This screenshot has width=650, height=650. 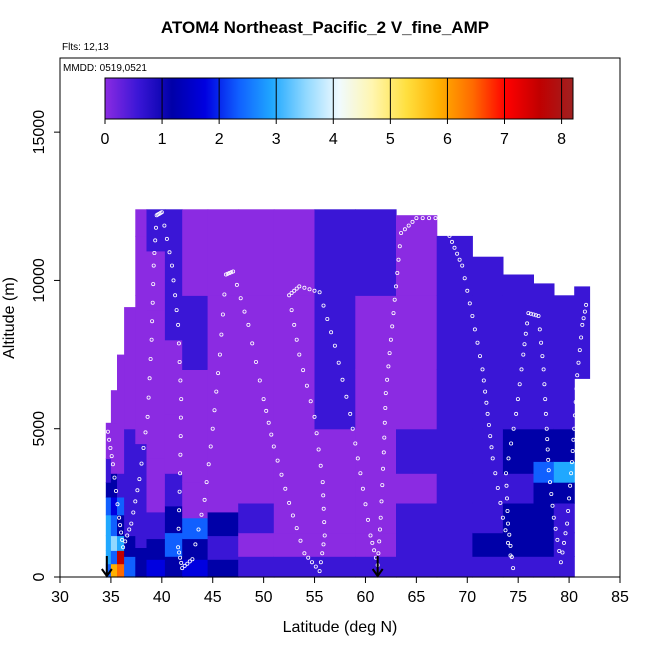 What do you see at coordinates (242, 567) in the screenshot?
I see `profile-arrows` at bounding box center [242, 567].